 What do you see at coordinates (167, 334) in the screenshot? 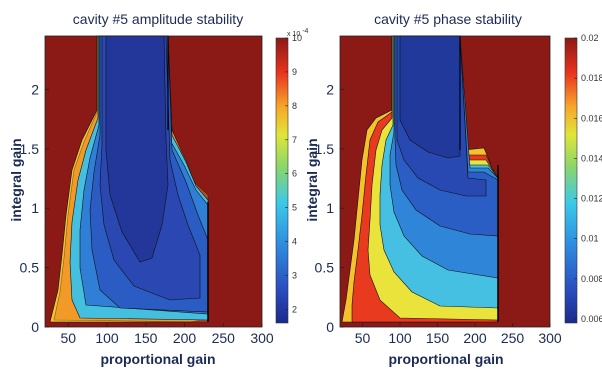
I see `amplitude-x-ticks: 50 100 150 200 250 300` at bounding box center [167, 334].